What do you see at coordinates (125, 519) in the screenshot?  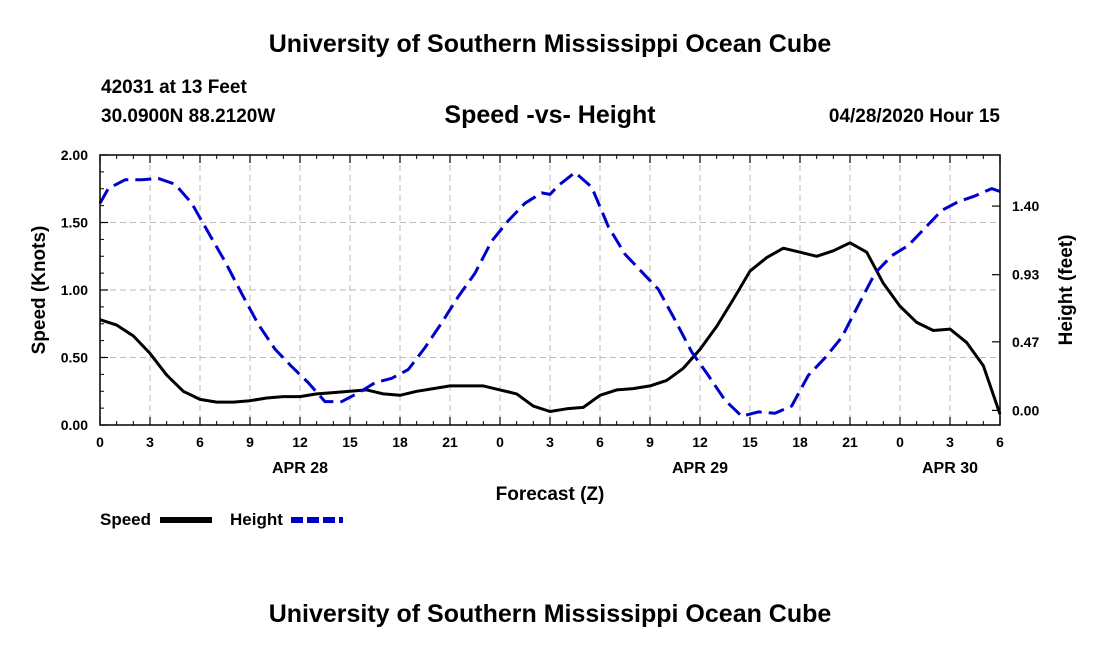 I see `legend-speed-label: Speed` at bounding box center [125, 519].